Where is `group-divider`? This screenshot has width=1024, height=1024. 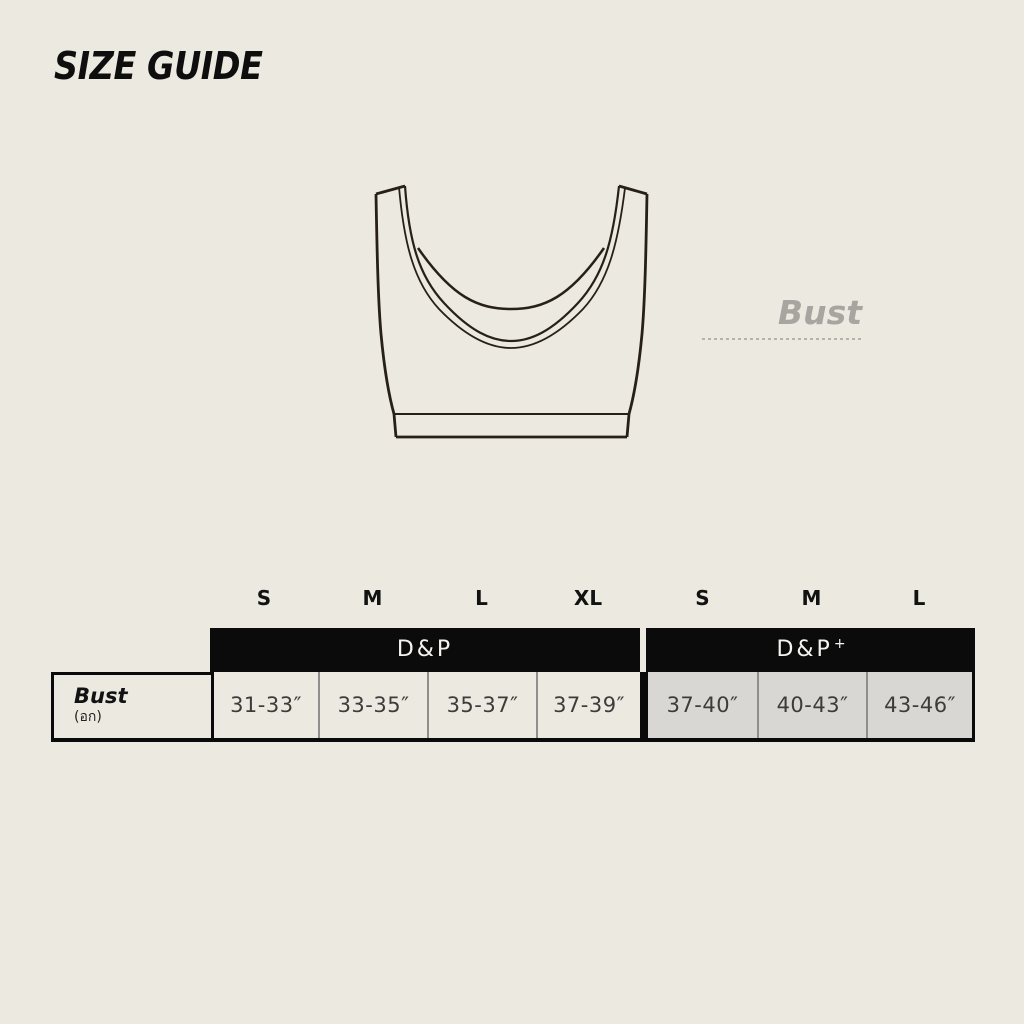
group-divider is located at coordinates (644, 705).